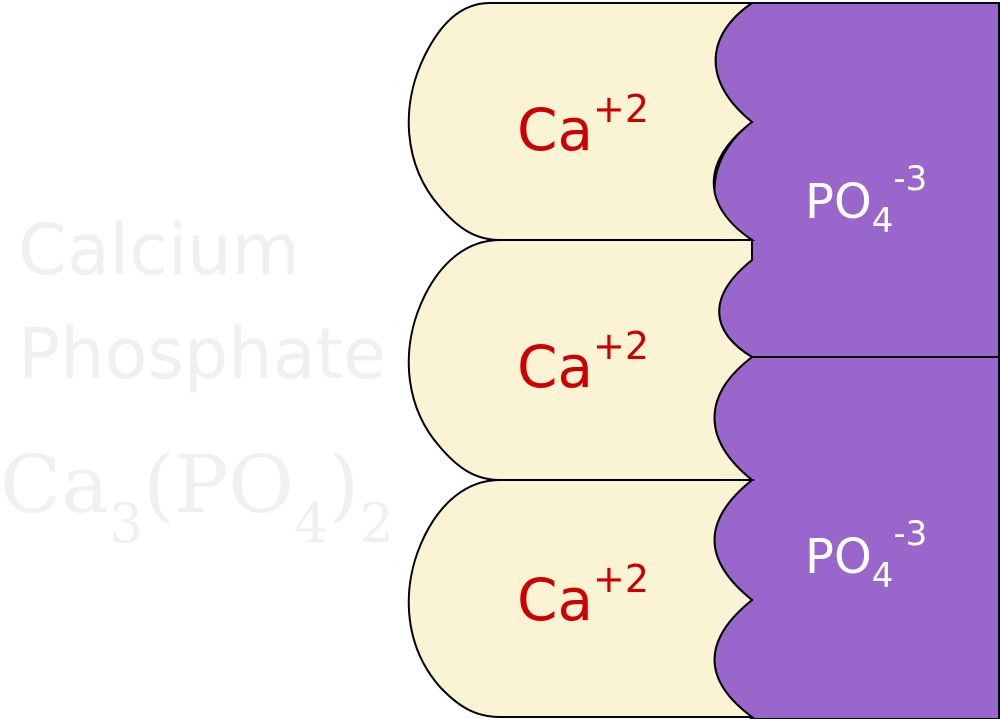  I want to click on calcium-ion-label-3: Ca+2, so click(583, 595).